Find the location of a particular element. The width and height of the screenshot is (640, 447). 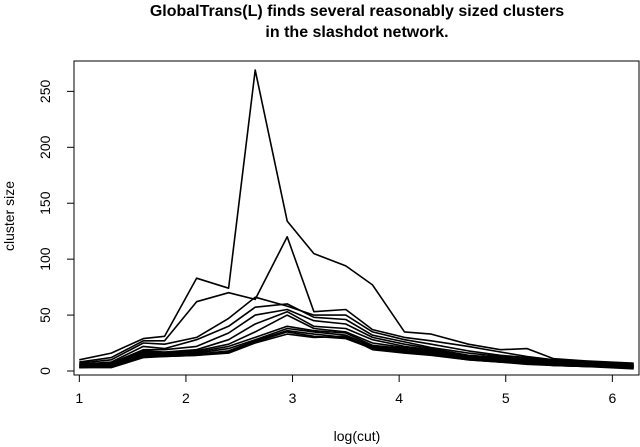

x-axis: 1 2 3 4 5 6 is located at coordinates (345, 390).